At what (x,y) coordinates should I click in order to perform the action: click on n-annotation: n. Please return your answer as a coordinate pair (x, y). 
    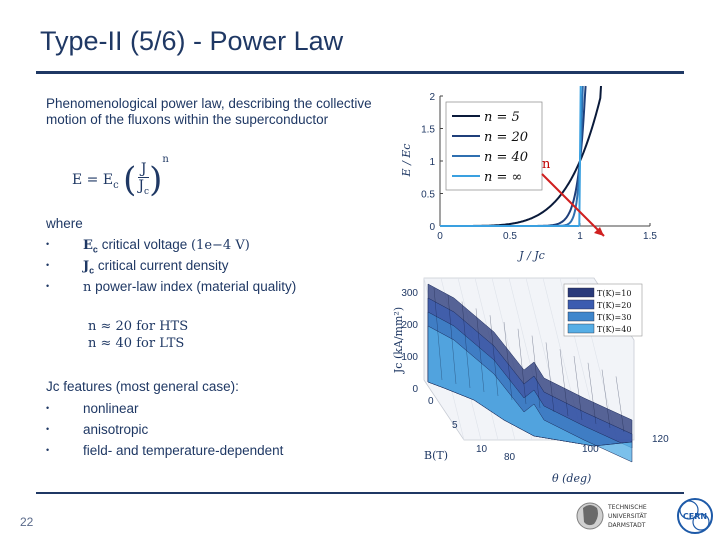
    Looking at the image, I should click on (546, 164).